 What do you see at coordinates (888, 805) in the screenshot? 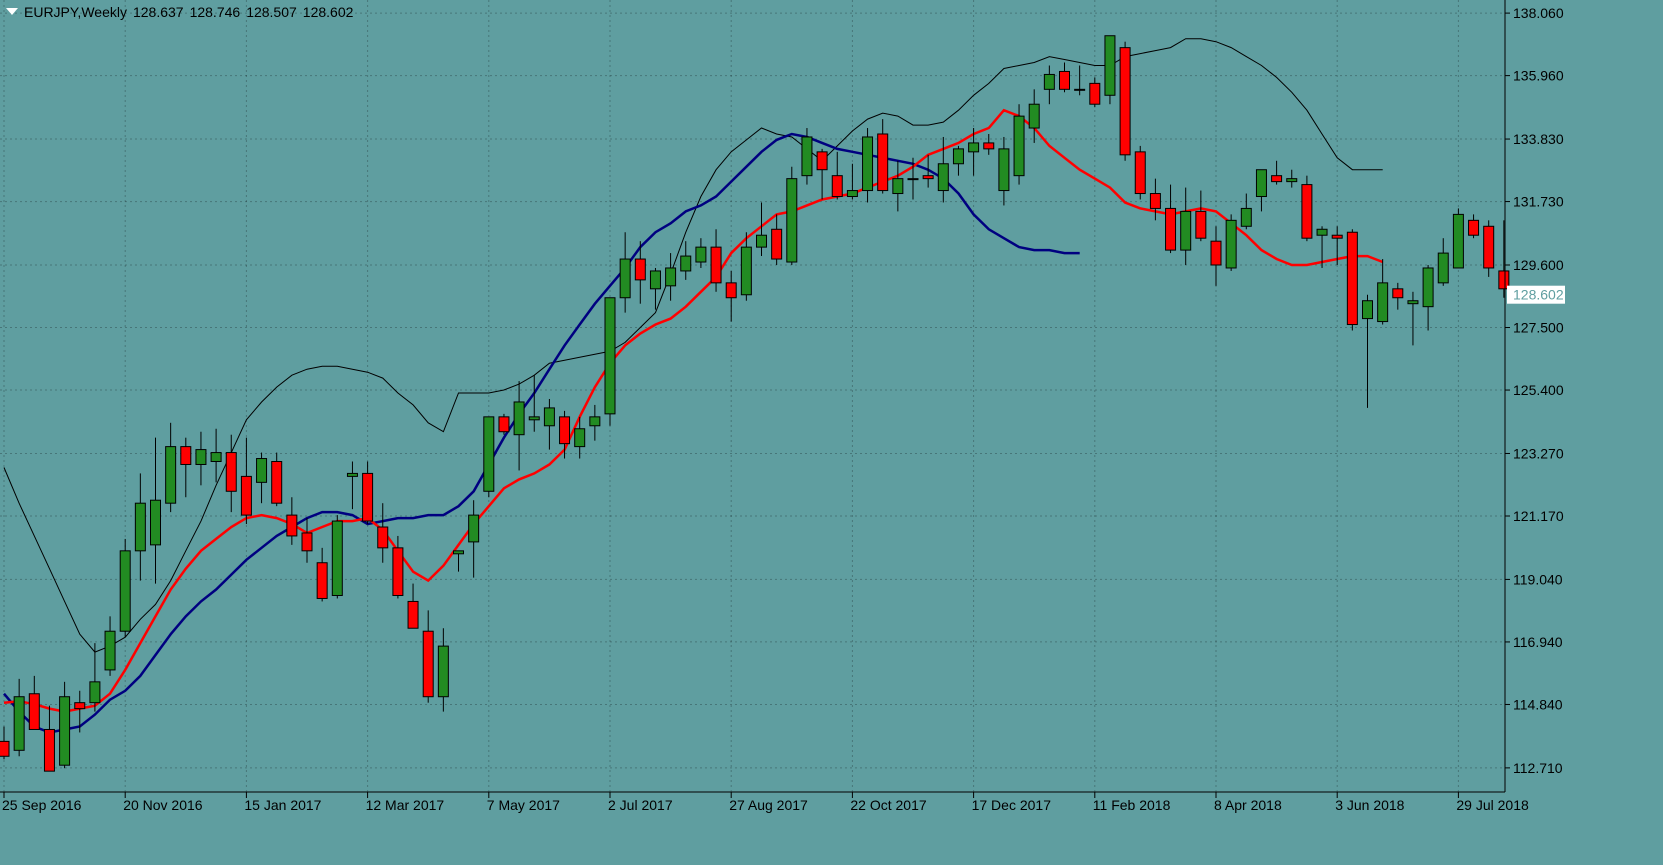
I see `x-tick-label: 22 Oct 2017` at bounding box center [888, 805].